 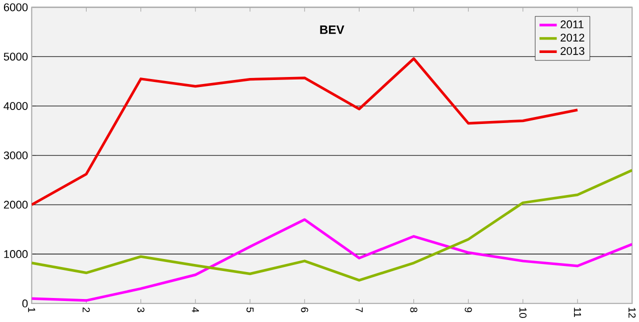 What do you see at coordinates (140, 310) in the screenshot?
I see `x-tick-label: 3` at bounding box center [140, 310].